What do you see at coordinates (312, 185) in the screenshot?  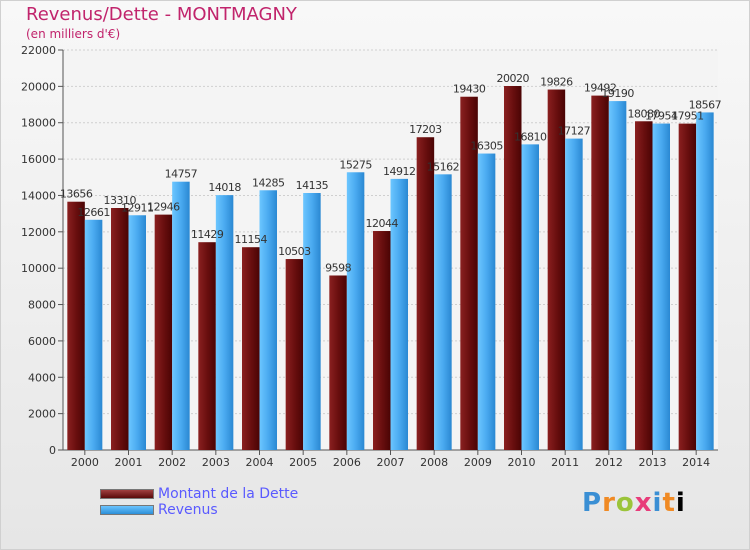 I see `data-label-revenus: 14135` at bounding box center [312, 185].